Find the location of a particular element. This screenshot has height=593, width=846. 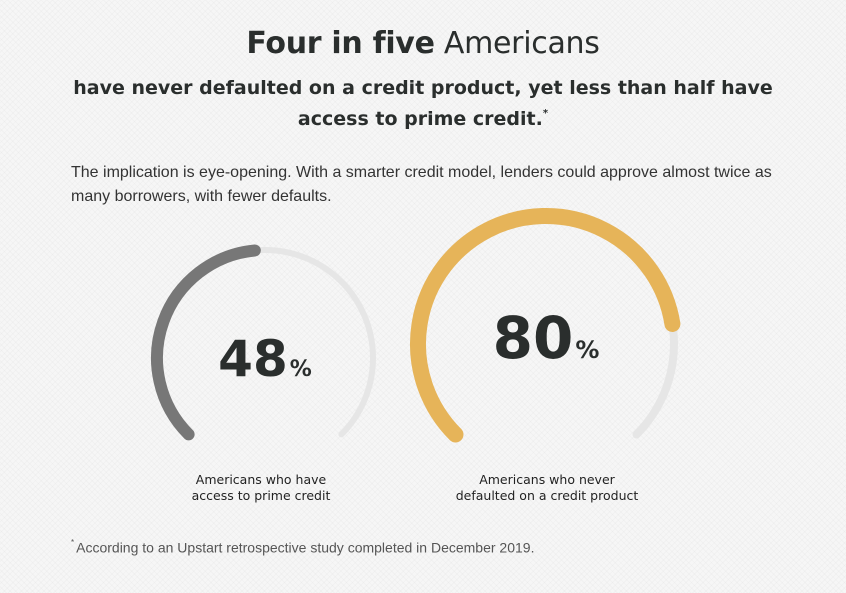

gauge-2-value-arc is located at coordinates (545, 325).